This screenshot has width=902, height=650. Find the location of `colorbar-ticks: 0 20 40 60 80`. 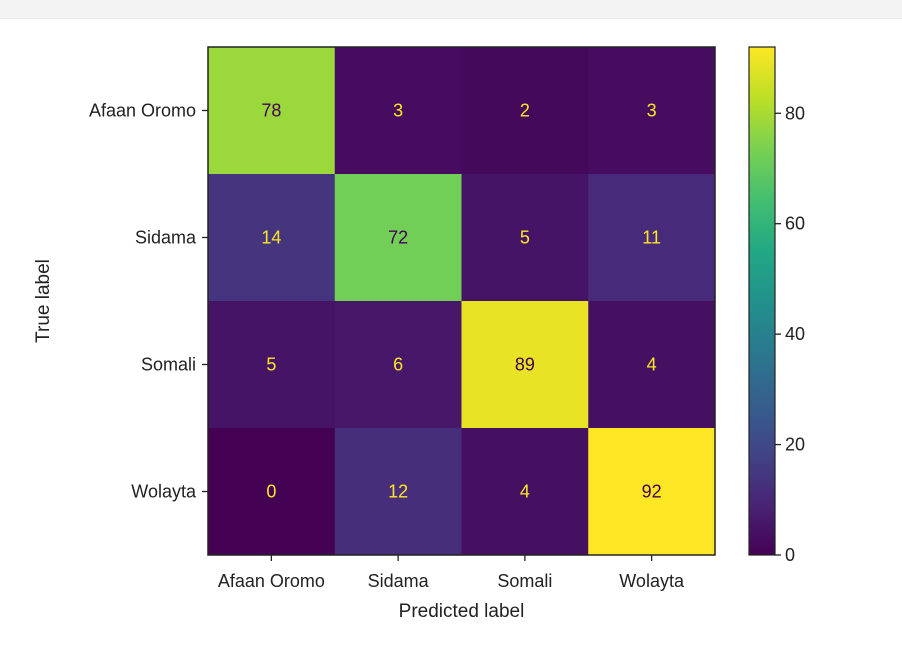

colorbar-ticks: 0 20 40 60 80 is located at coordinates (790, 334).